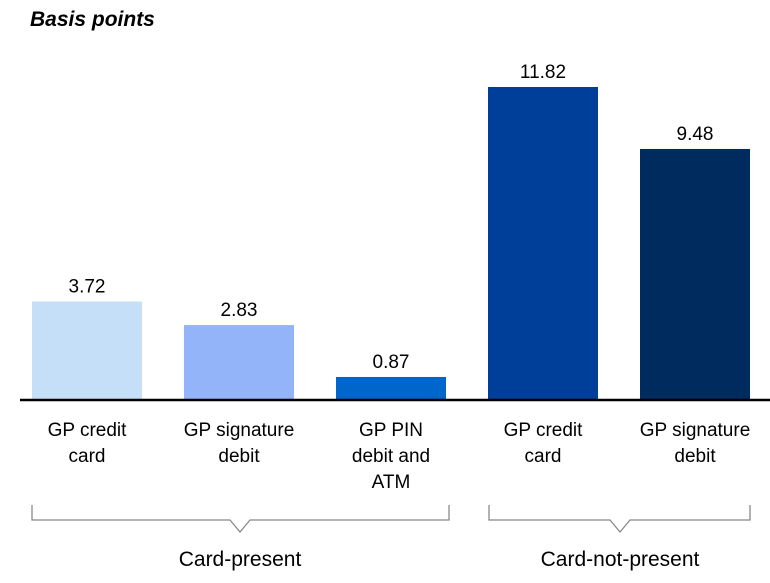 The image size is (770, 583). What do you see at coordinates (240, 559) in the screenshot?
I see `group-label: Card-present` at bounding box center [240, 559].